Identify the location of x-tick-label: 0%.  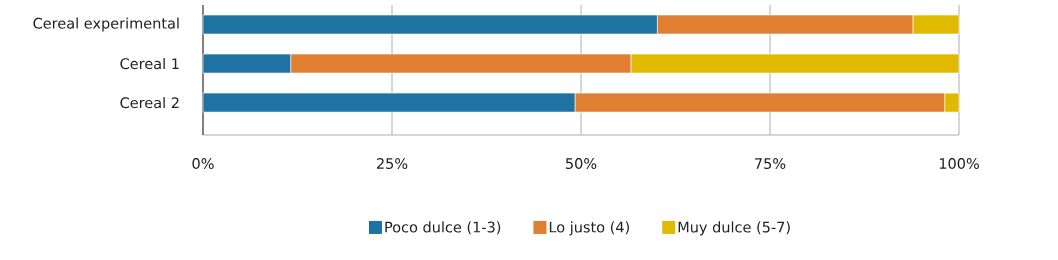
(203, 163).